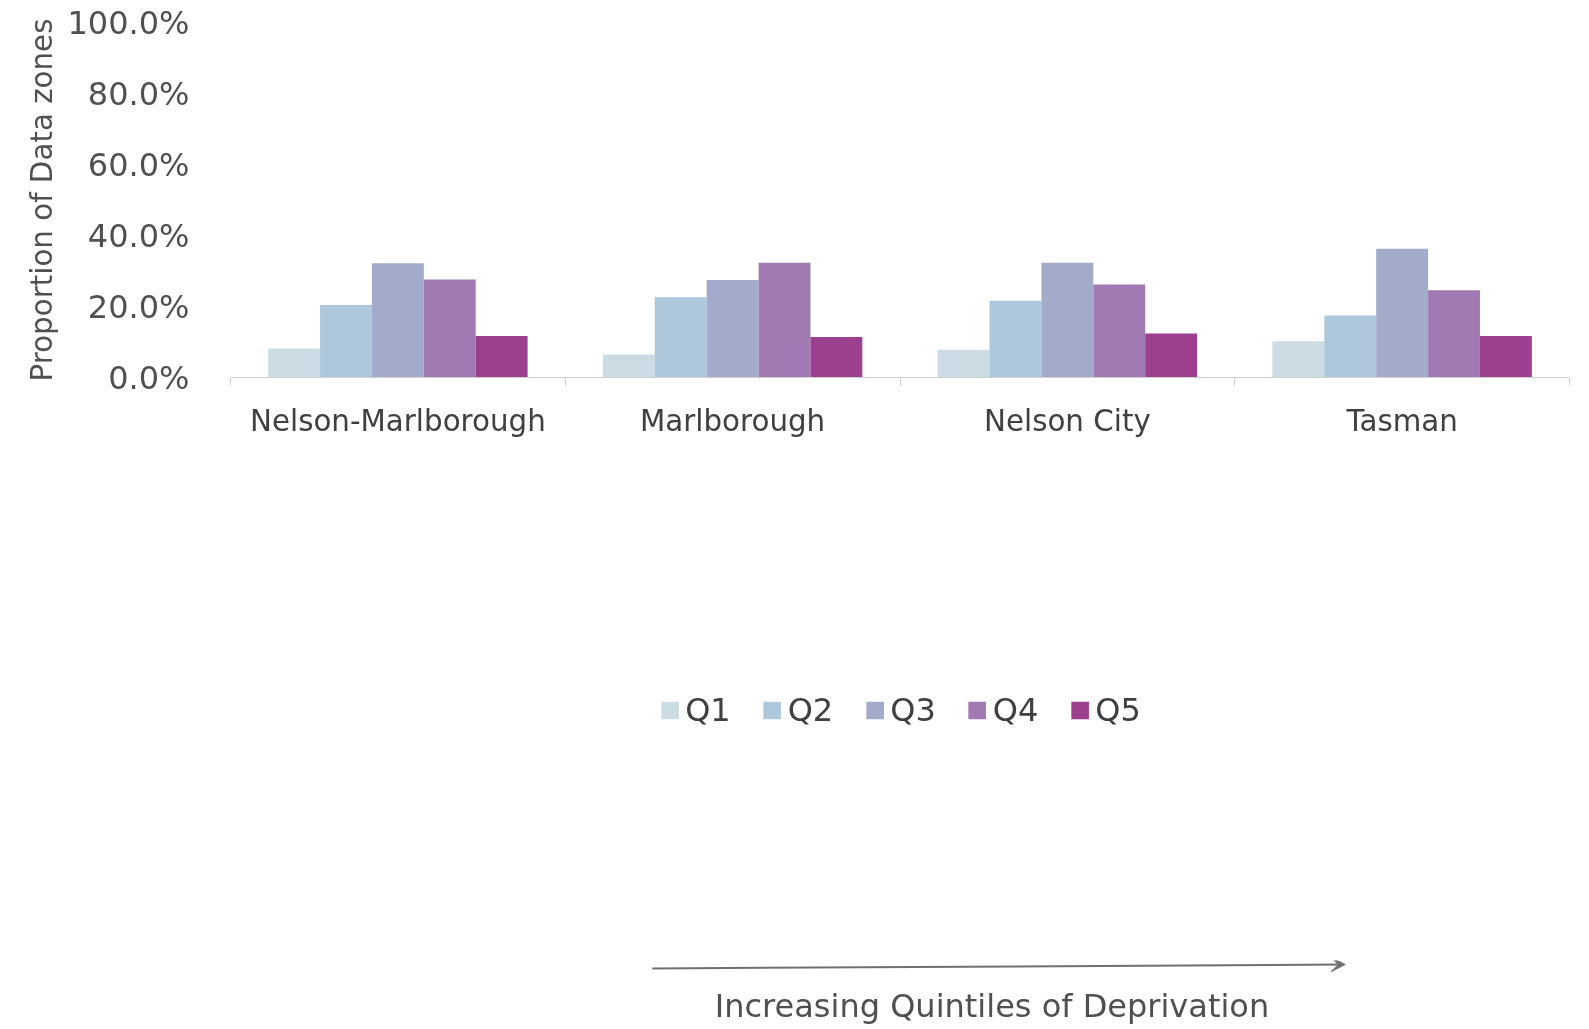 This screenshot has height=1029, width=1589. What do you see at coordinates (1118, 710) in the screenshot?
I see `legend-label: Q5` at bounding box center [1118, 710].